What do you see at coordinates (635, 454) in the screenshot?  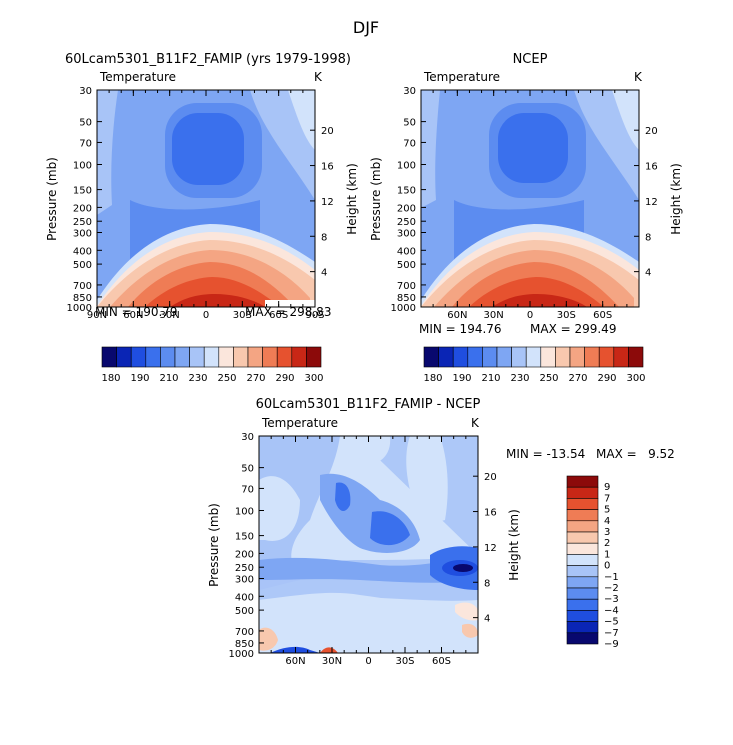 I see `panel-diff-max: MAX = 9.52` at bounding box center [635, 454].